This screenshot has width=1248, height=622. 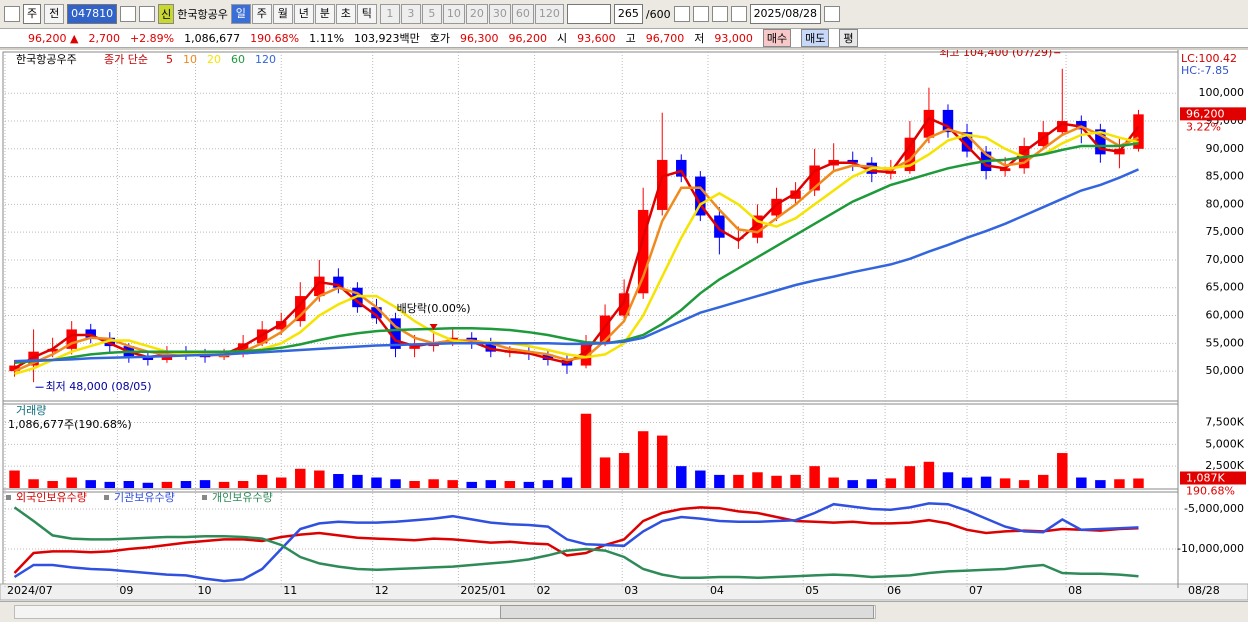 What do you see at coordinates (126, 590) in the screenshot?
I see `x-tick-label: 09` at bounding box center [126, 590].